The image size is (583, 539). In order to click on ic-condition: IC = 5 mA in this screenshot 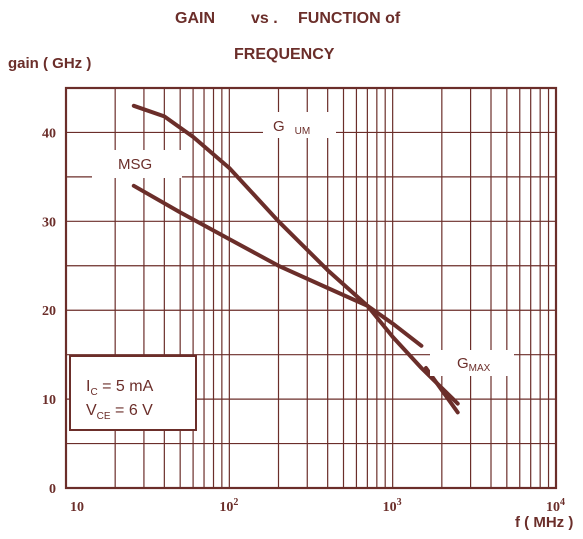, I will do `click(120, 388)`.